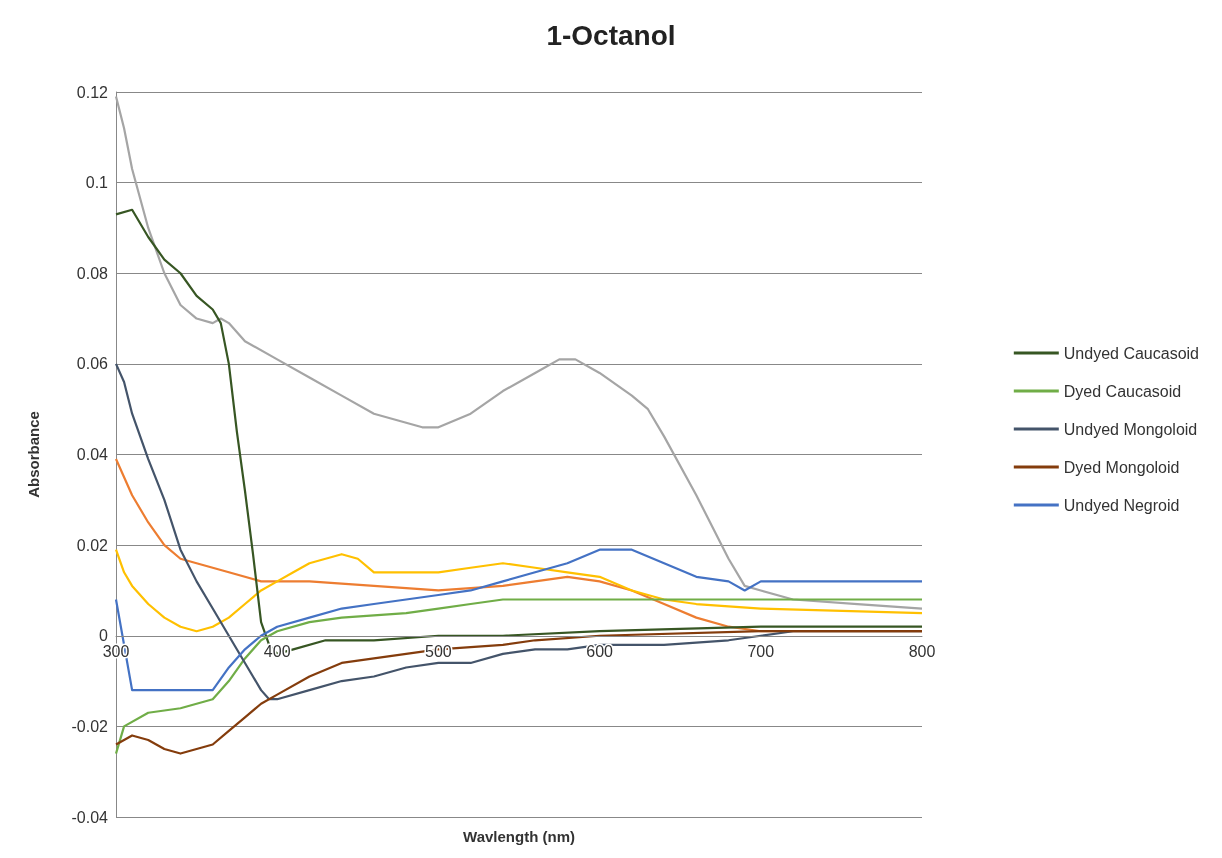  Describe the element at coordinates (1131, 353) in the screenshot. I see `legend-label: Undyed Caucasoid` at that location.